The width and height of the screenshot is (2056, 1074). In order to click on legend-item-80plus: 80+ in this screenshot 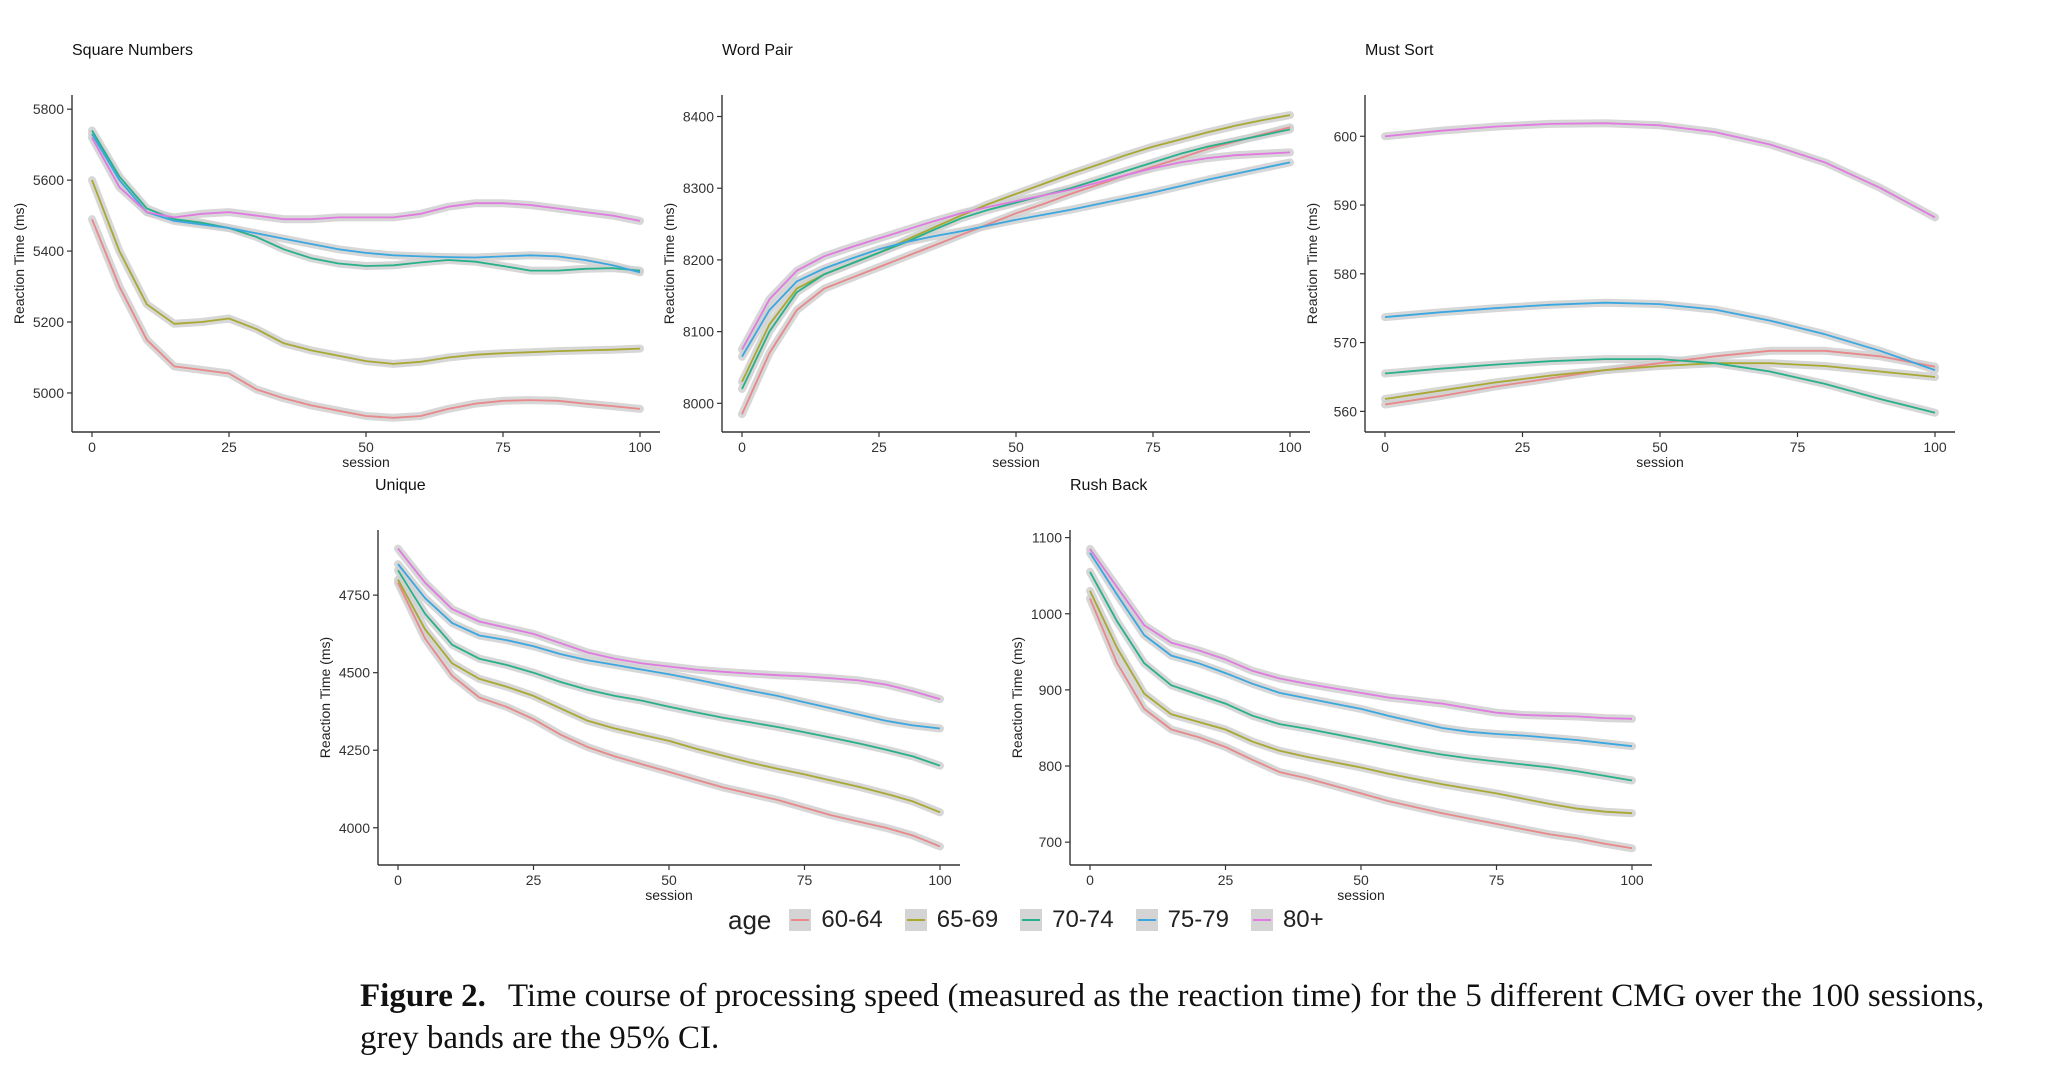, I will do `click(1287, 920)`.